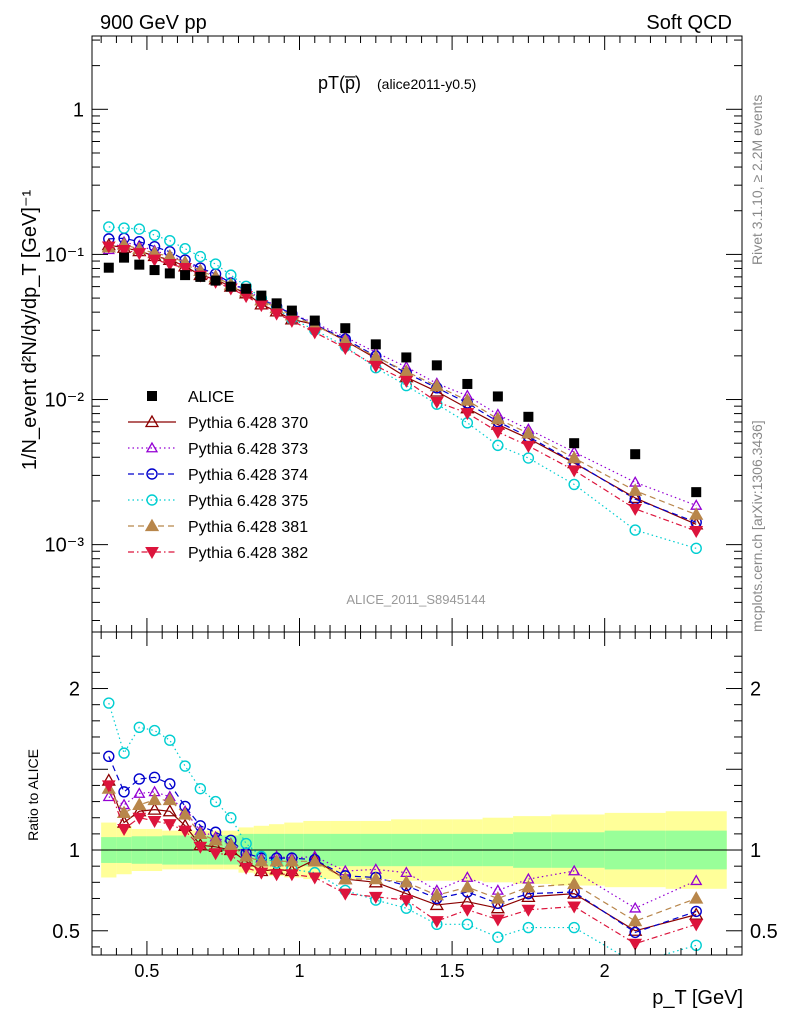  I want to click on plot-subtitle: (alice2011-y0.5), so click(426, 84).